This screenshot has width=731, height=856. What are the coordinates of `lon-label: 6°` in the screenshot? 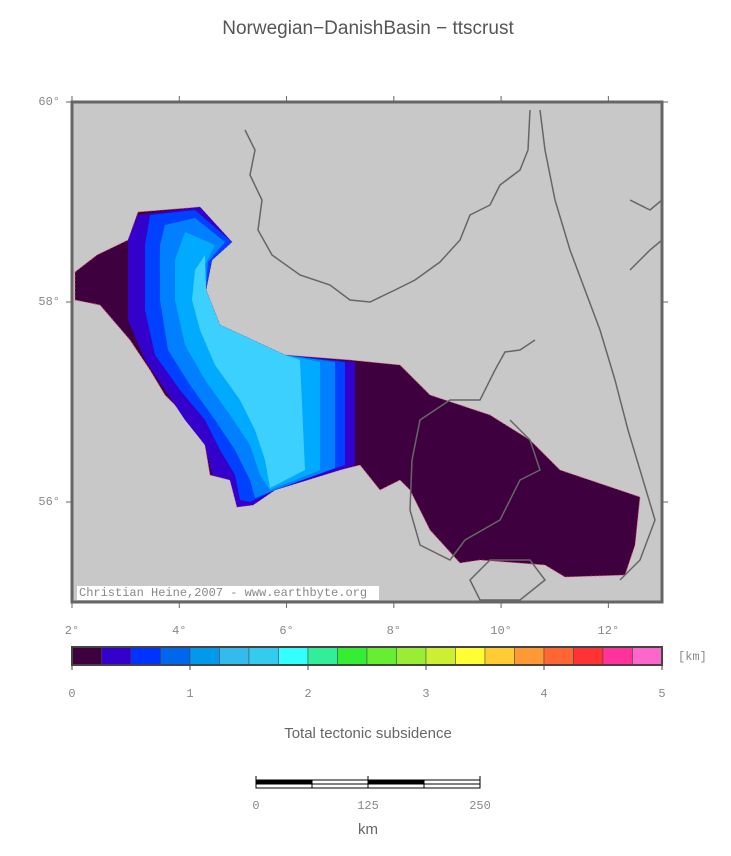 It's located at (286, 631).